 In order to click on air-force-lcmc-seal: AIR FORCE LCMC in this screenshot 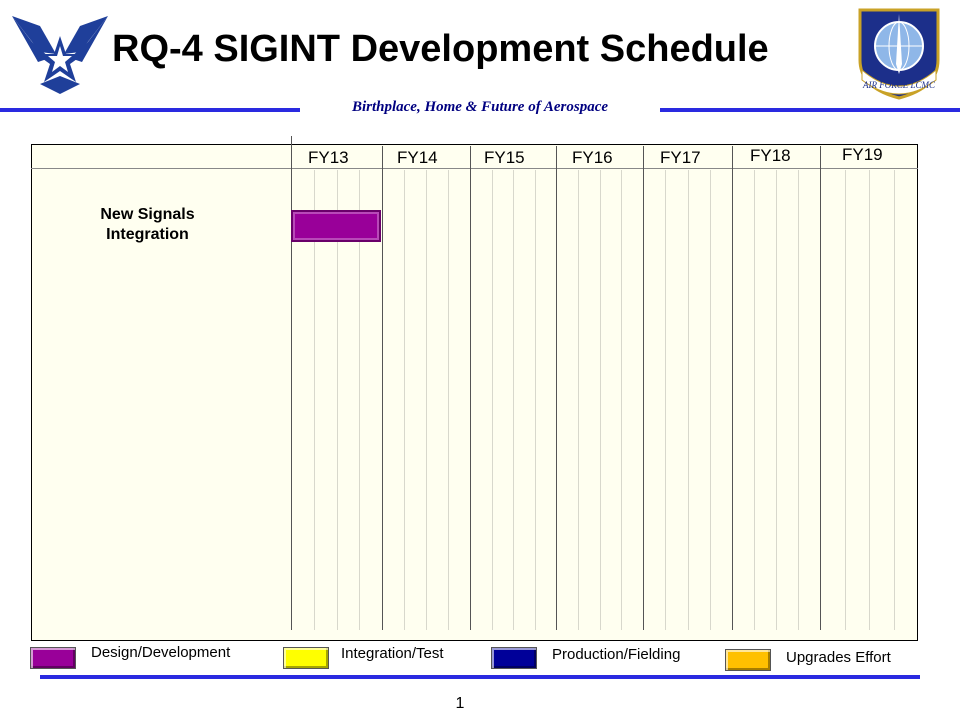, I will do `click(899, 52)`.